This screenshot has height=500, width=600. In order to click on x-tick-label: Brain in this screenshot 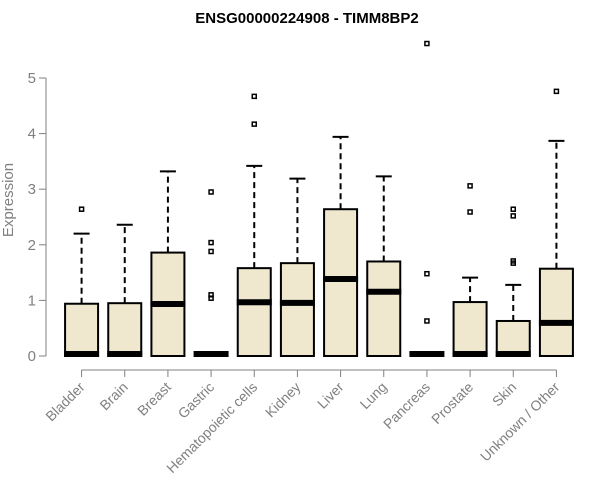, I will do `click(113, 396)`.